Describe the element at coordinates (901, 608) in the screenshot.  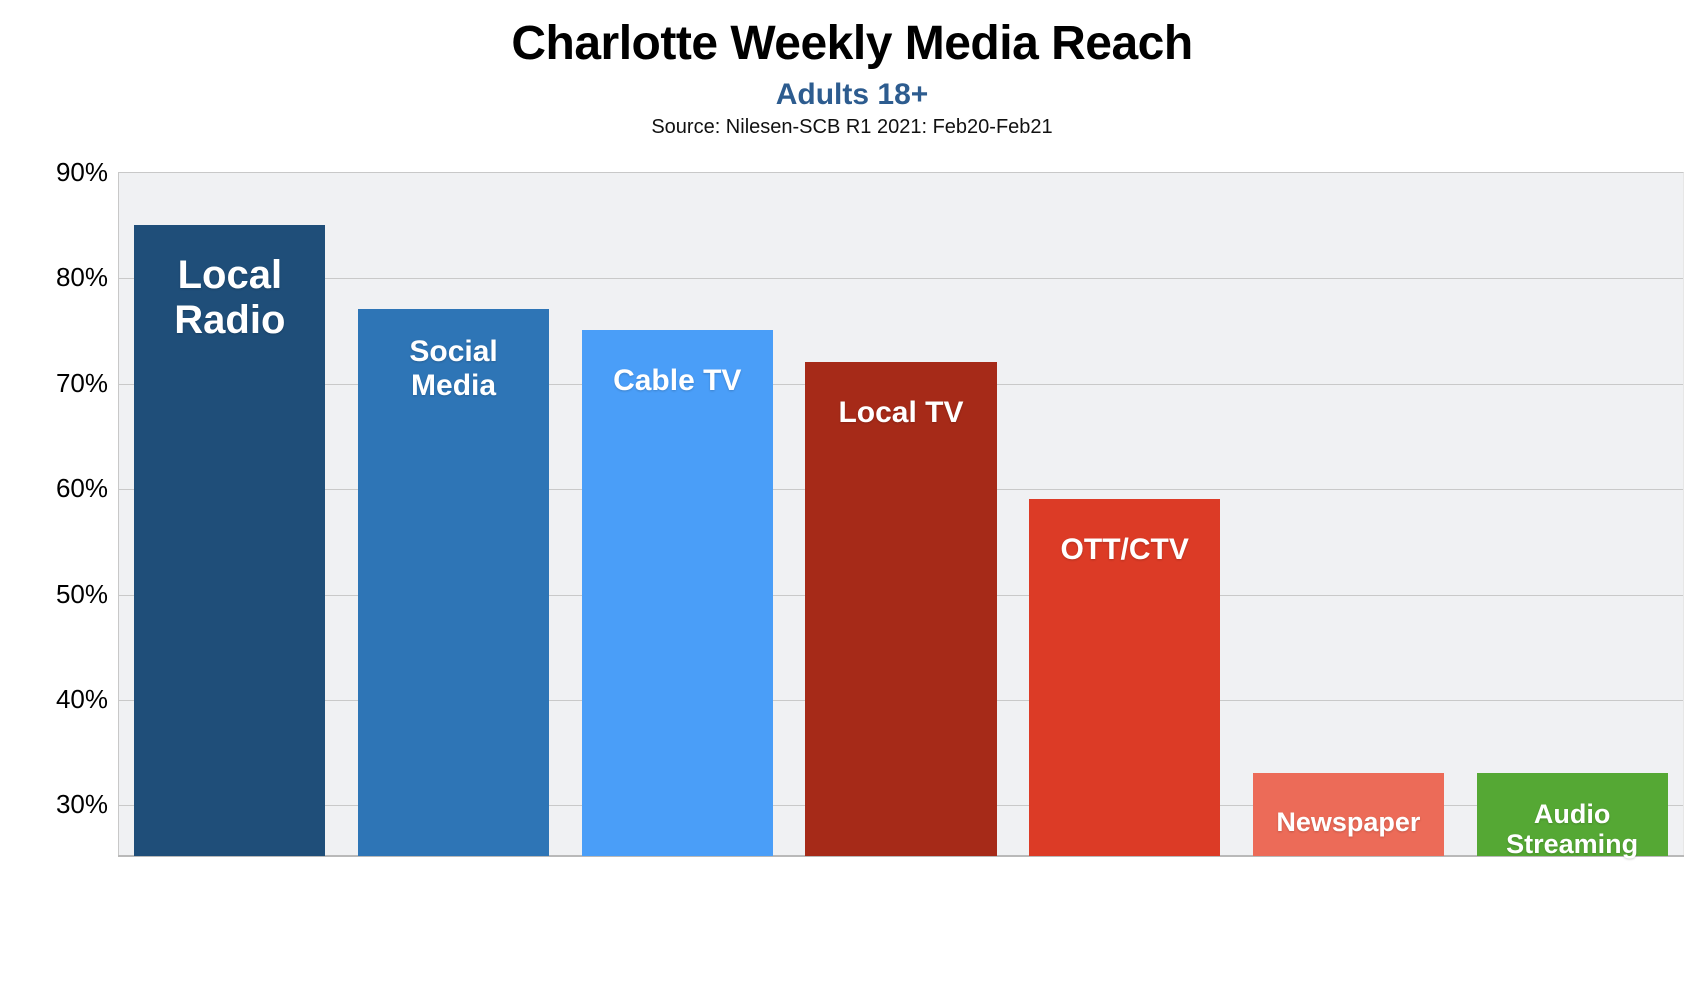
I see `bar: Local TV` at that location.